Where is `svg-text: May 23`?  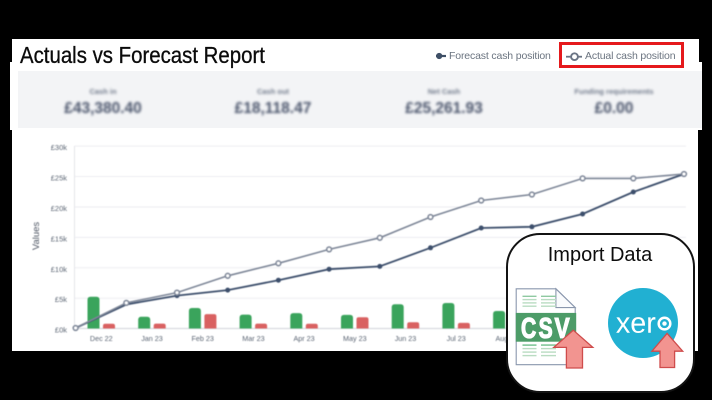
svg-text: May 23 is located at coordinates (355, 338).